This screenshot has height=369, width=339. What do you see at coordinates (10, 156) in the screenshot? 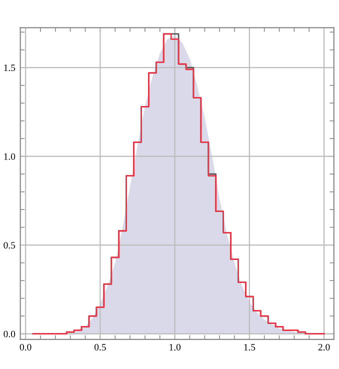
I see `y-tick-label: 1.0` at bounding box center [10, 156].